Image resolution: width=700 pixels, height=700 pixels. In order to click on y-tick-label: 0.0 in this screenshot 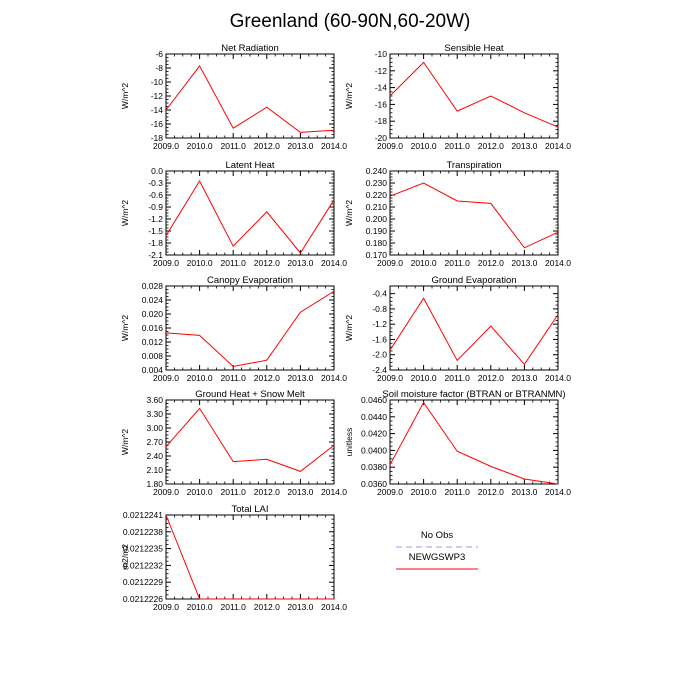, I will do `click(157, 171)`.